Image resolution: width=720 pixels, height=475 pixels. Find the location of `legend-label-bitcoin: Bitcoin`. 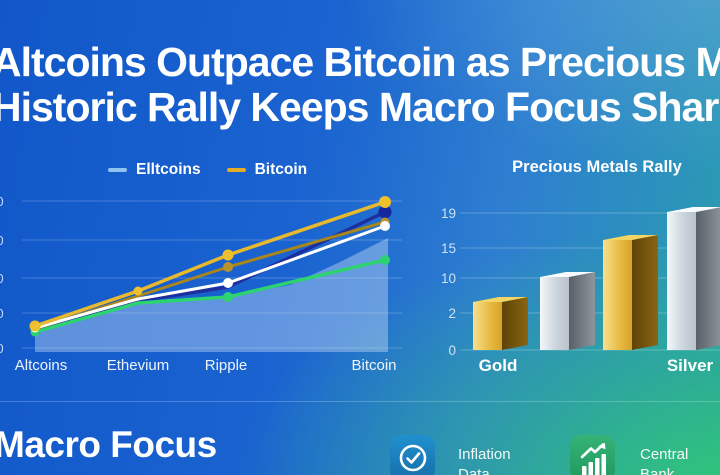

legend-label-bitcoin: Bitcoin is located at coordinates (281, 169).